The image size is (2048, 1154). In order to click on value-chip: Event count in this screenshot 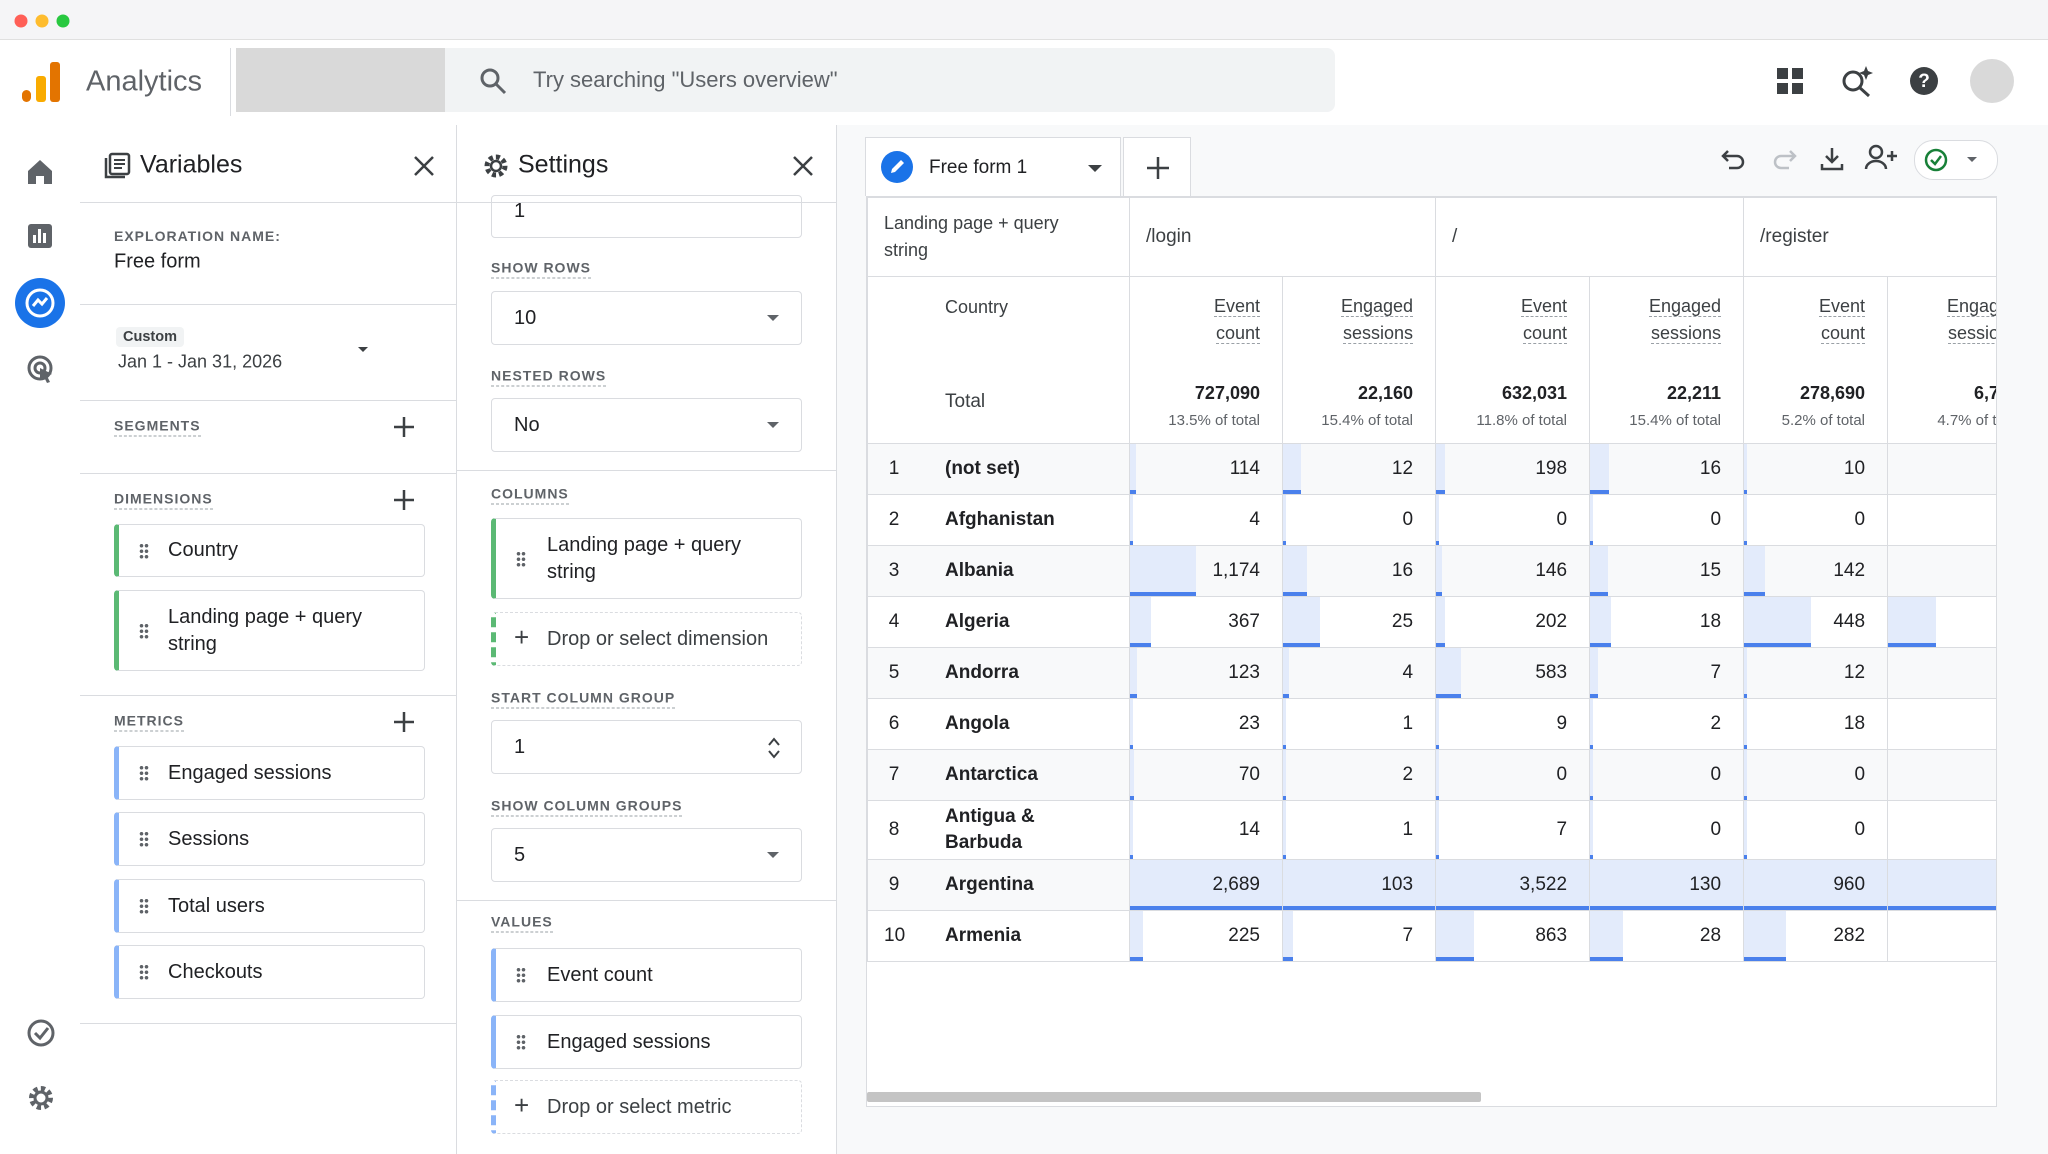, I will do `click(646, 975)`.